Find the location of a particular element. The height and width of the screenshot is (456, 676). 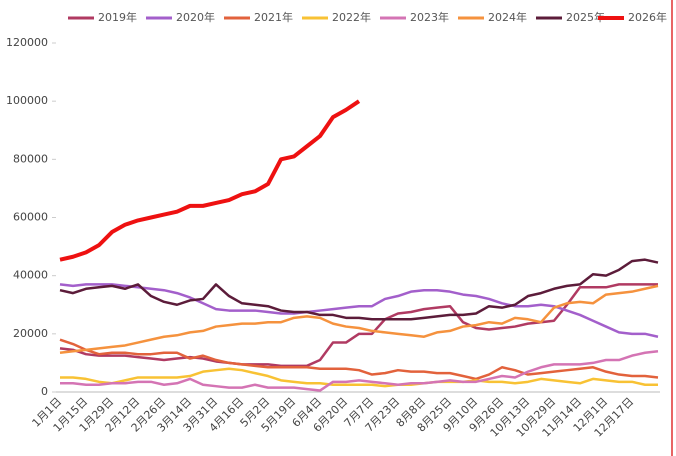

y-tick-label: 0 is located at coordinates (44, 391).